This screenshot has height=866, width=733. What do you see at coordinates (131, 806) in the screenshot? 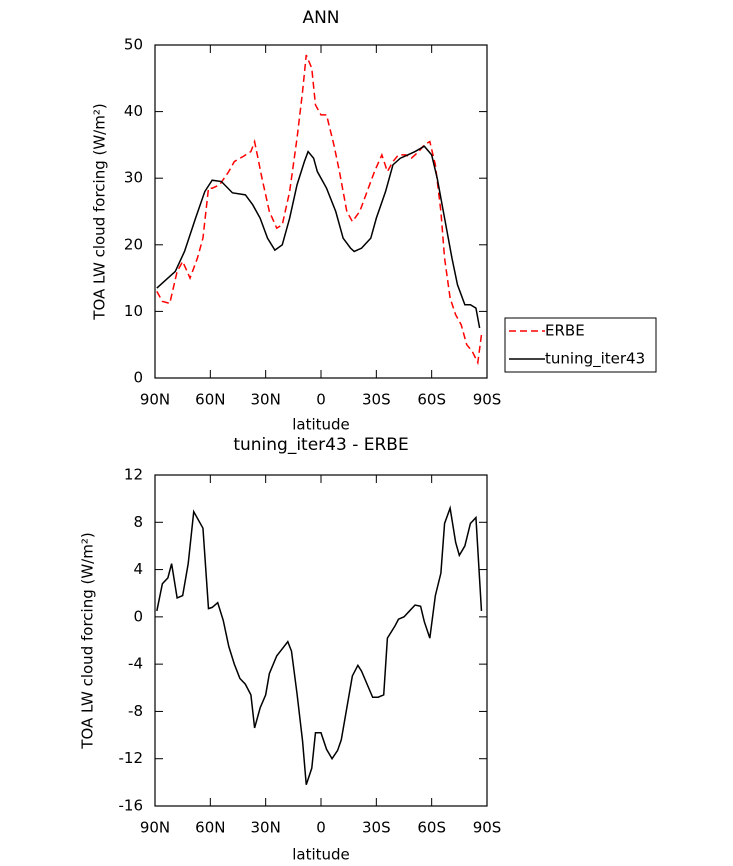
I see `y-tick-label: -16` at bounding box center [131, 806].